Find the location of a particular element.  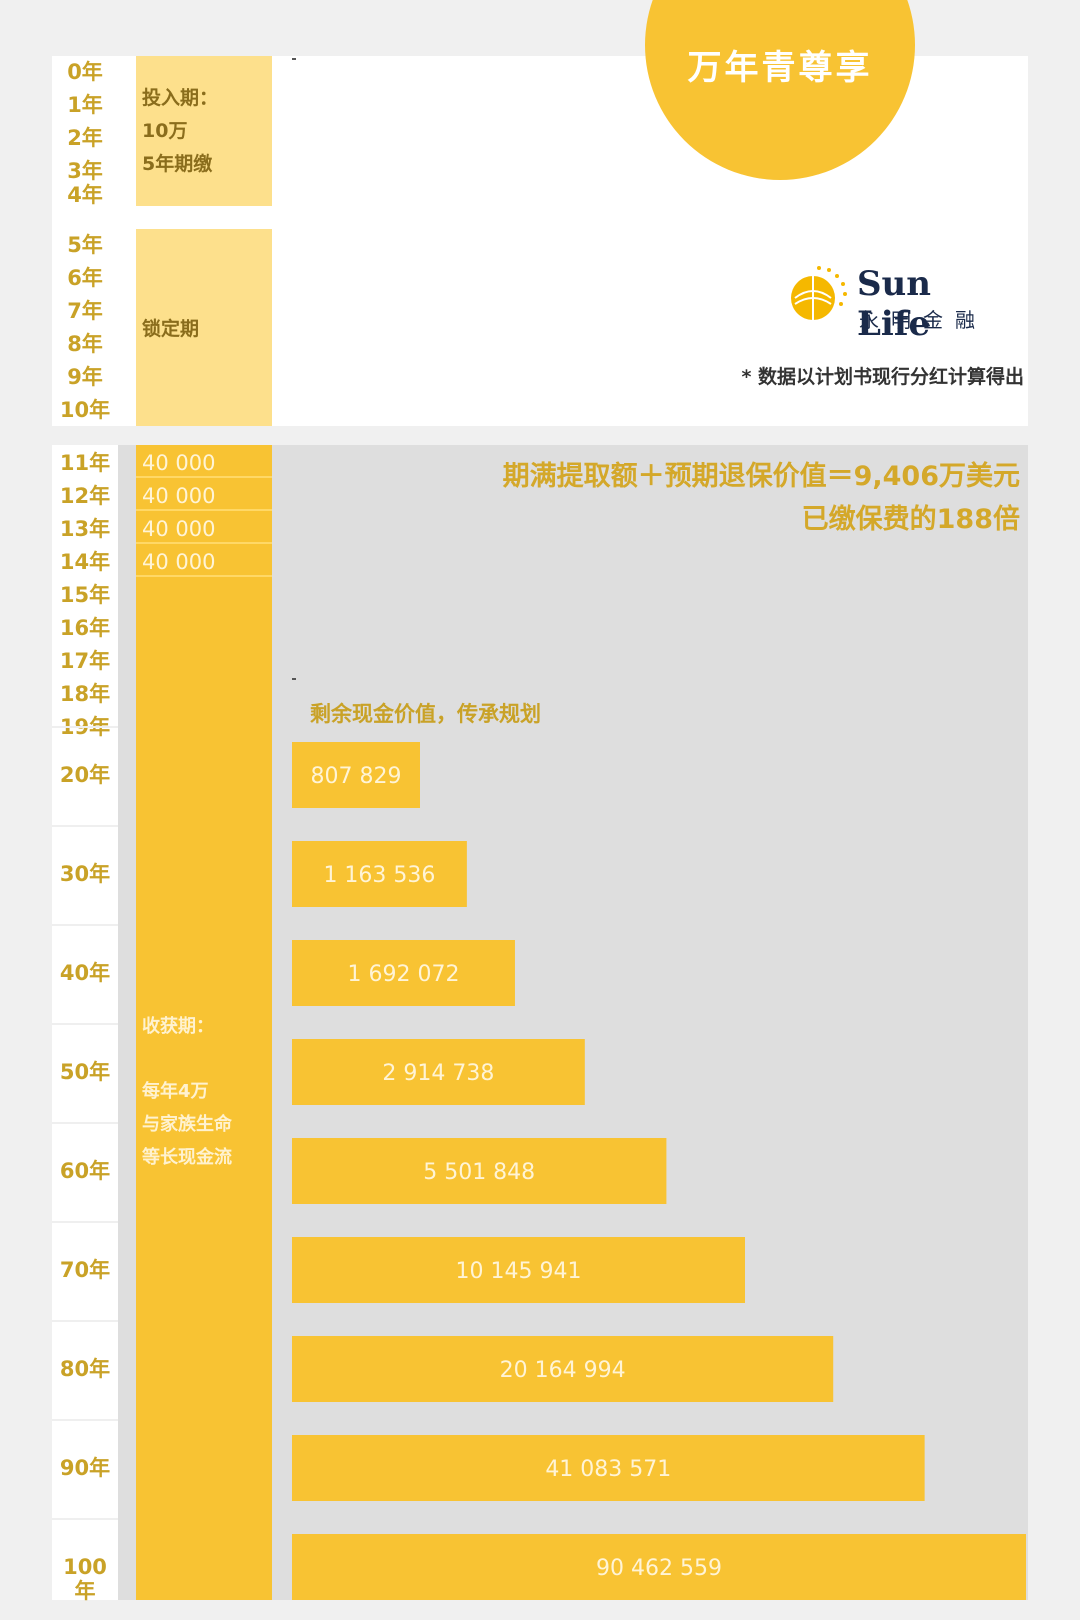

year-label: 4年 is located at coordinates (85, 195).